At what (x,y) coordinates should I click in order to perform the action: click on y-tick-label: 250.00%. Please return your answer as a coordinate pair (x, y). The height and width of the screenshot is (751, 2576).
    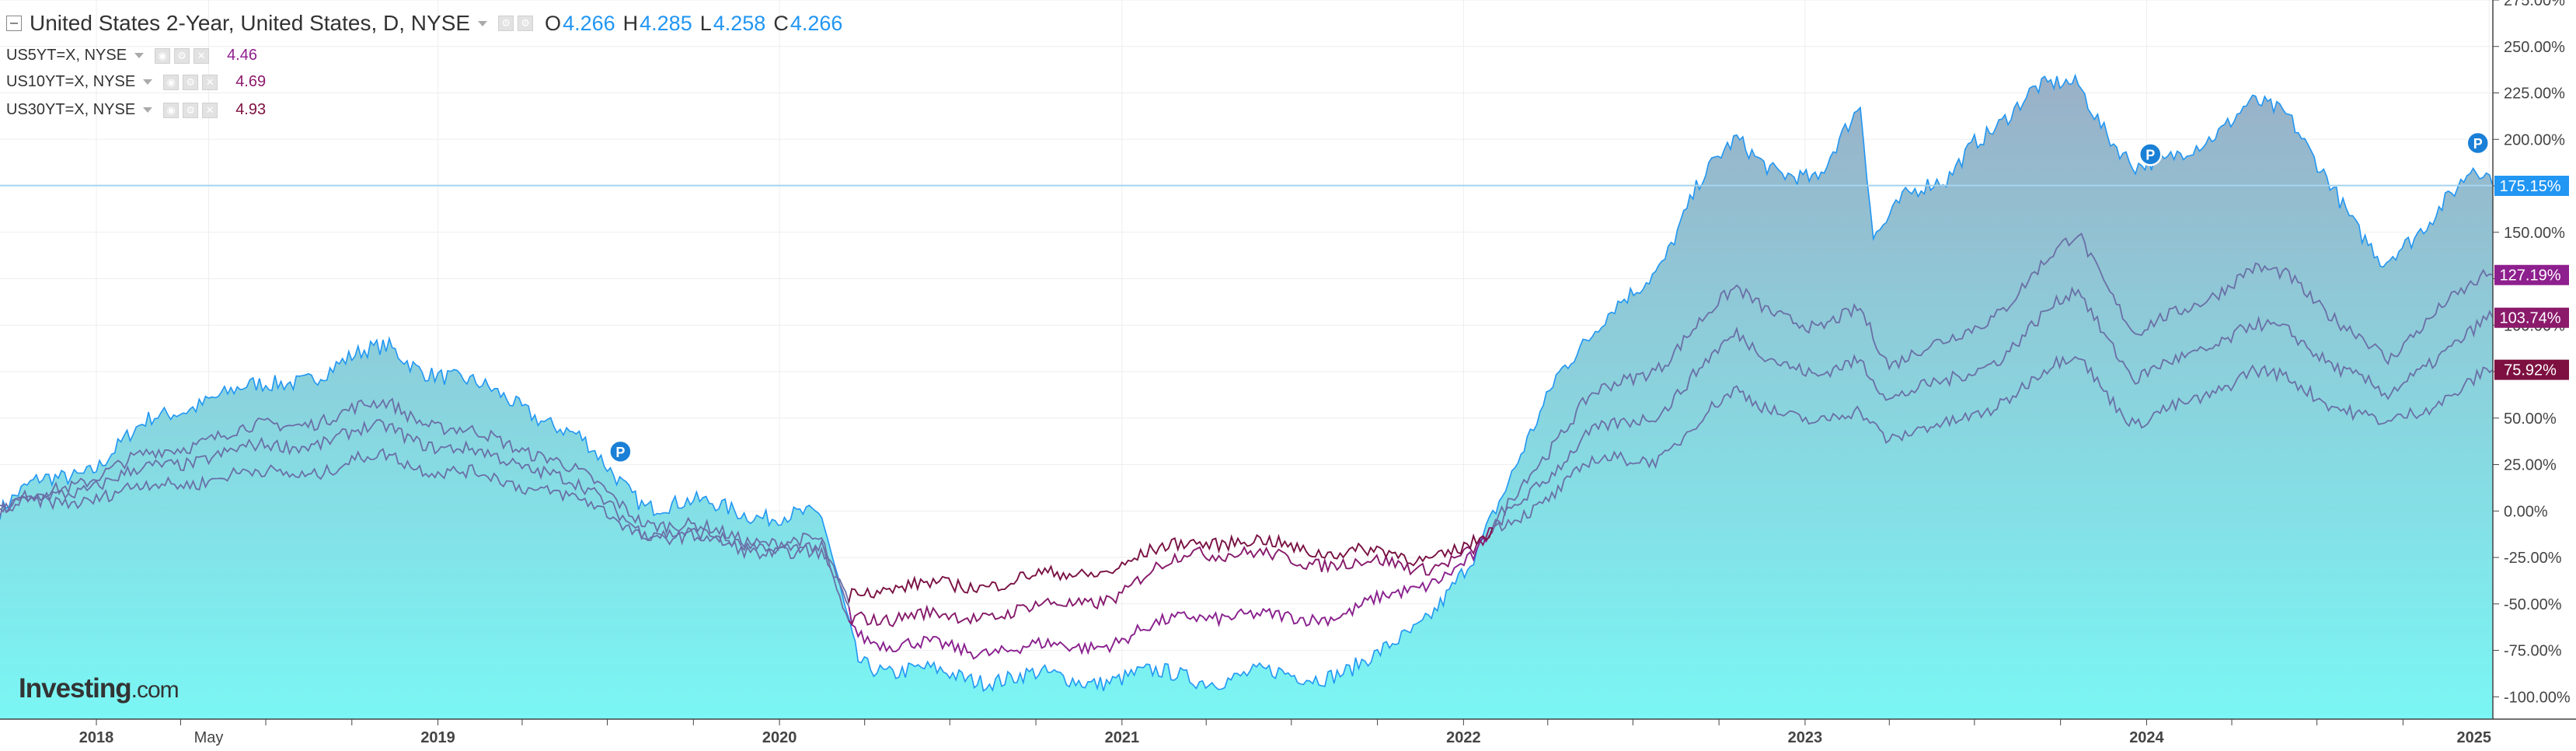
    Looking at the image, I should click on (2534, 48).